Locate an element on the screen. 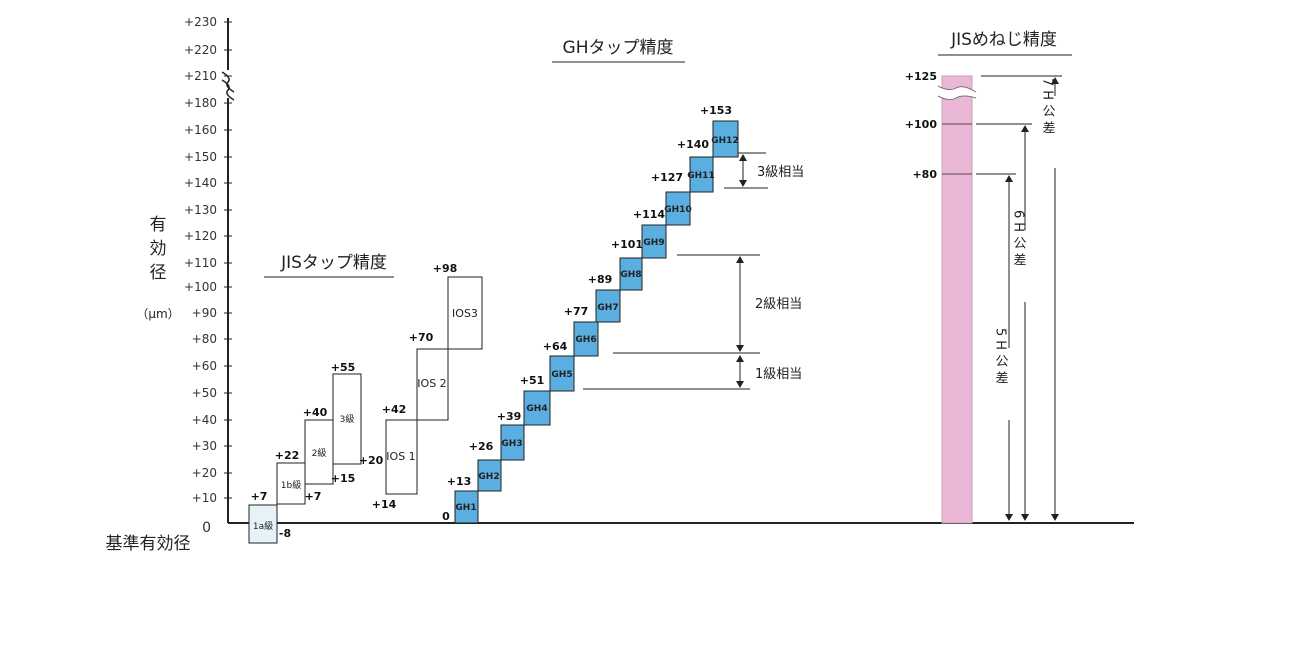  bar-break is located at coordinates (957, 93).